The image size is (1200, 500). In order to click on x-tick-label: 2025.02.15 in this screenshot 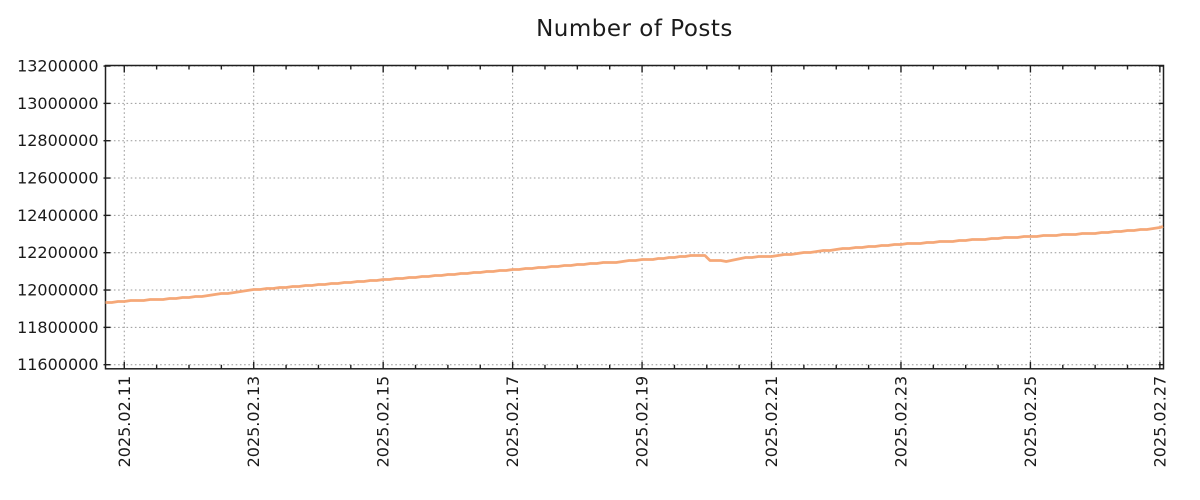, I will do `click(383, 422)`.